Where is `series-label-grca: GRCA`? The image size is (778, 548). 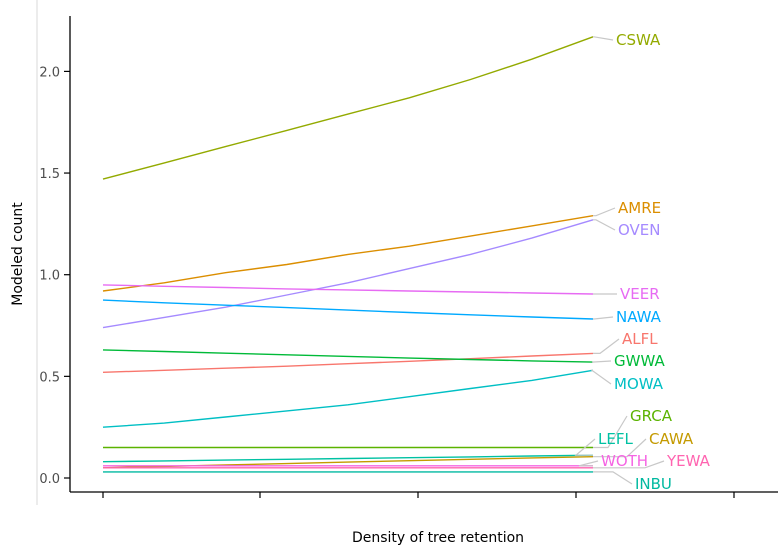
series-label-grca: GRCA is located at coordinates (651, 416).